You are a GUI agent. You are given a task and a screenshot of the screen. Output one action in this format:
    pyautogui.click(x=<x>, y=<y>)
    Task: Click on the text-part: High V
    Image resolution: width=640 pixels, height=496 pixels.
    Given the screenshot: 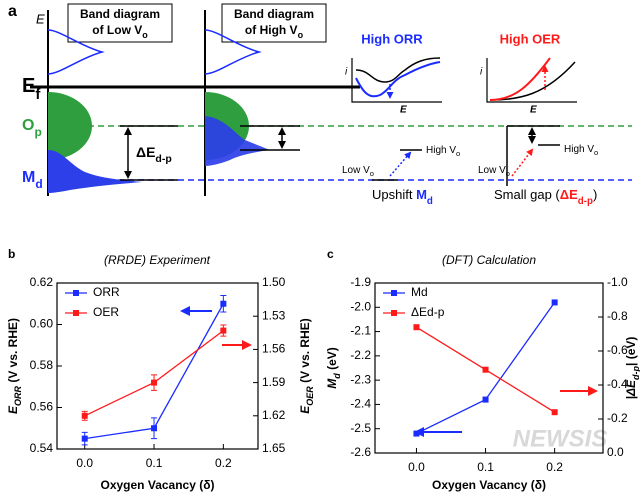 What is the action you would take?
    pyautogui.click(x=441, y=150)
    